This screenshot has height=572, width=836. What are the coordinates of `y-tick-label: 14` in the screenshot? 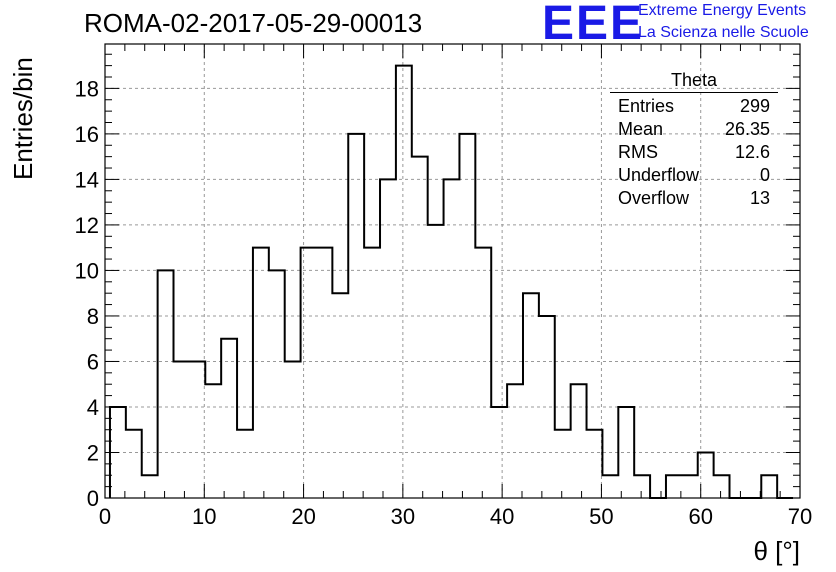 It's located at (87, 179).